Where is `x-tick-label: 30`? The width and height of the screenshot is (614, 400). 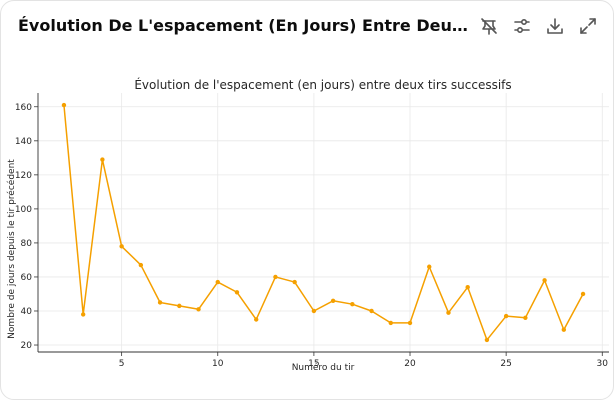 x-tick-label: 30 is located at coordinates (603, 364).